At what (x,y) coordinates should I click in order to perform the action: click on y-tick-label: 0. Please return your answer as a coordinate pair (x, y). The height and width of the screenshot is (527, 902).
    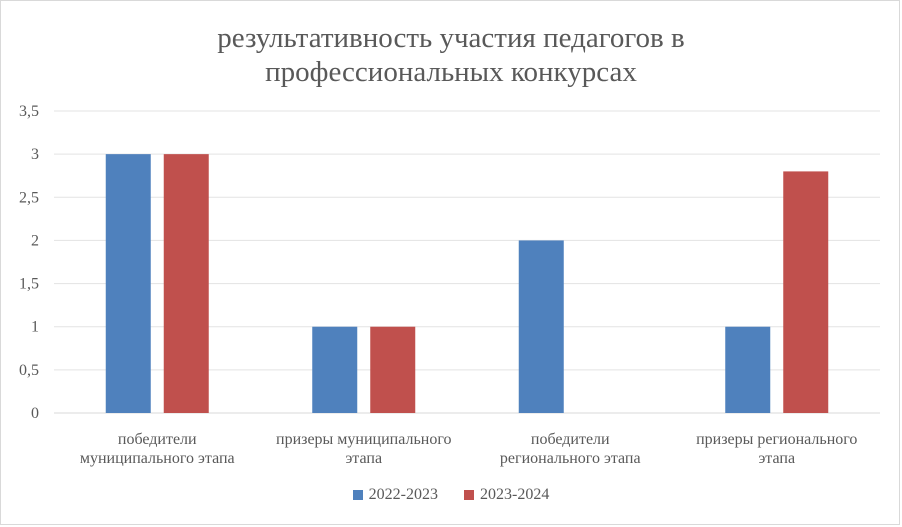
    Looking at the image, I should click on (35, 413).